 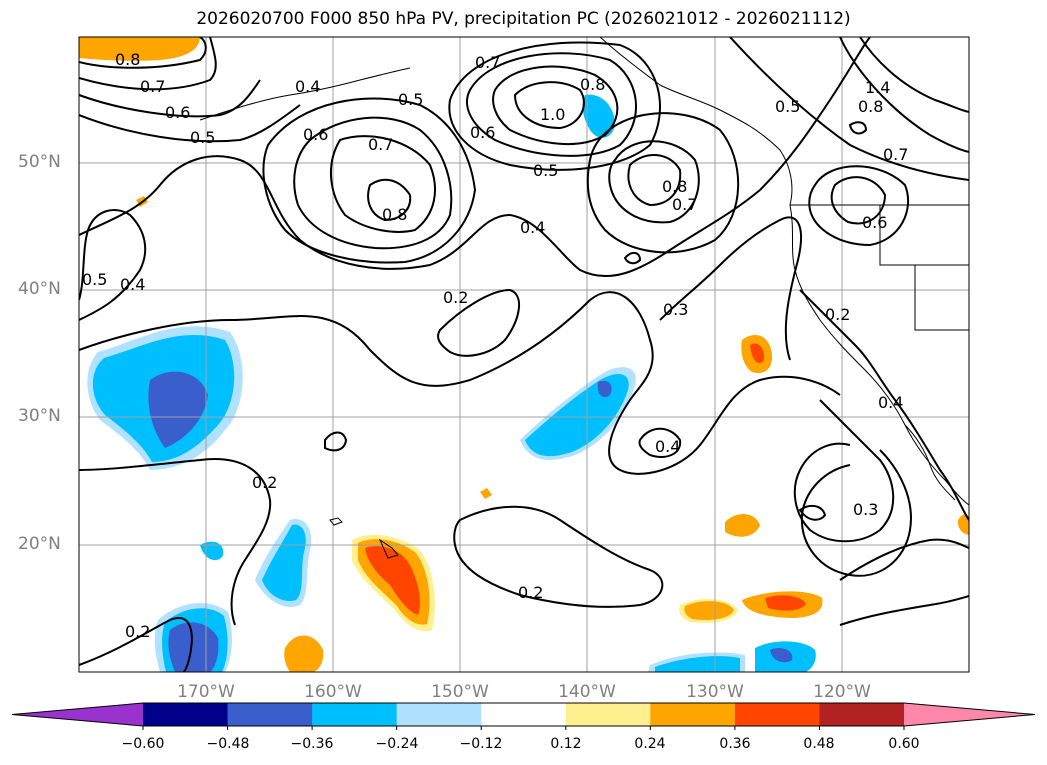 I want to click on contour-label: 0.3, so click(x=865, y=509).